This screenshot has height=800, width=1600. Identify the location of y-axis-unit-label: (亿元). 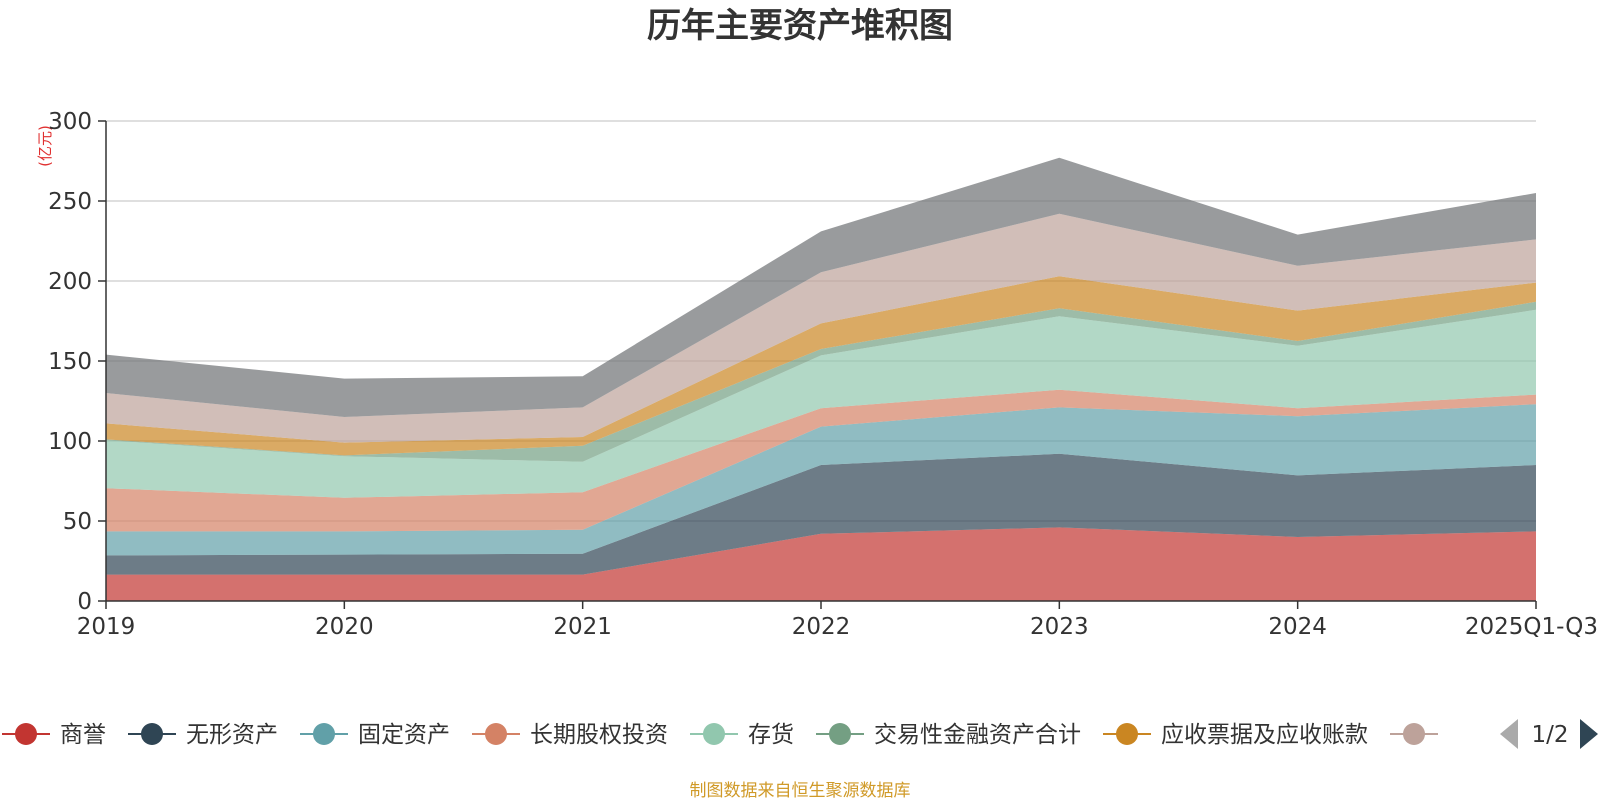
(45, 146).